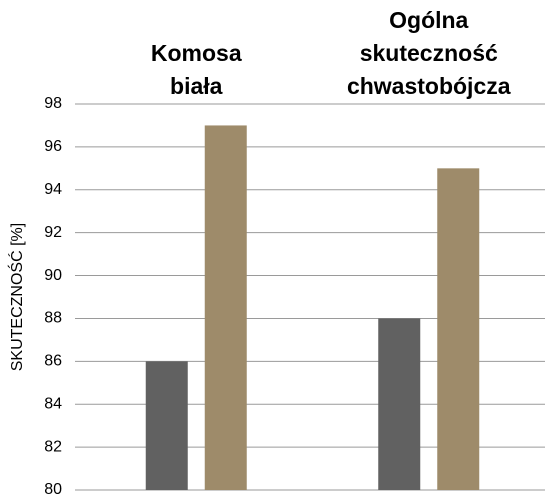 The width and height of the screenshot is (555, 499). I want to click on y-tick-label: 96, so click(53, 146).